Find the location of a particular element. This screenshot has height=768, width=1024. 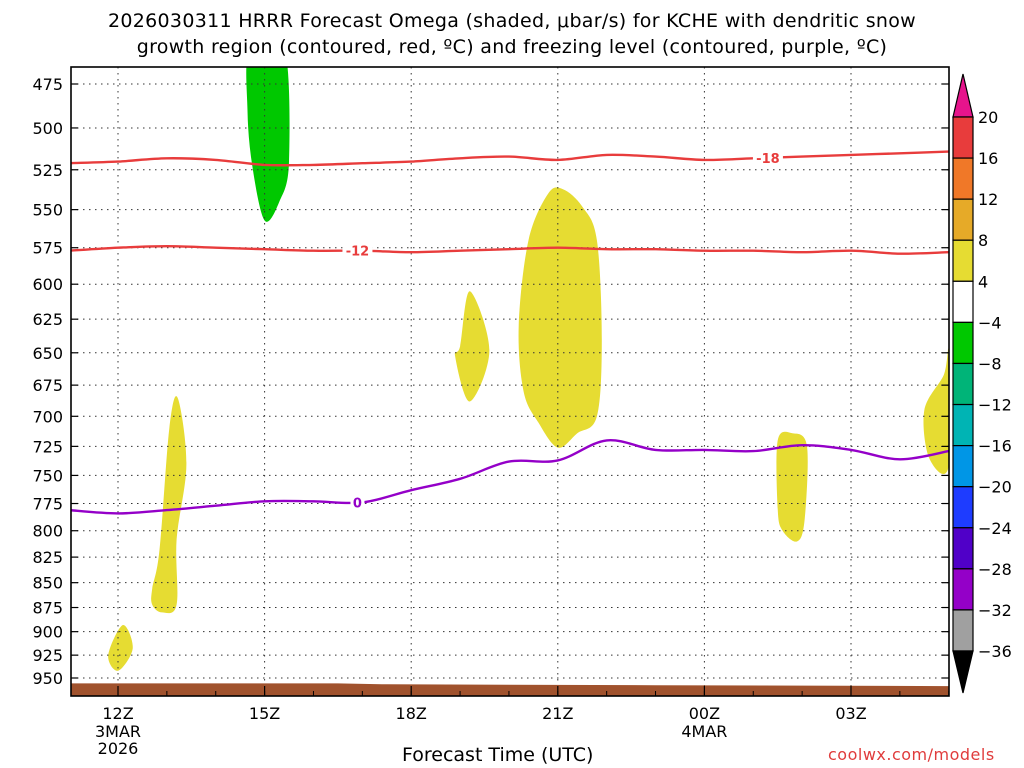

y-tick-label: 875 is located at coordinates (47, 608).